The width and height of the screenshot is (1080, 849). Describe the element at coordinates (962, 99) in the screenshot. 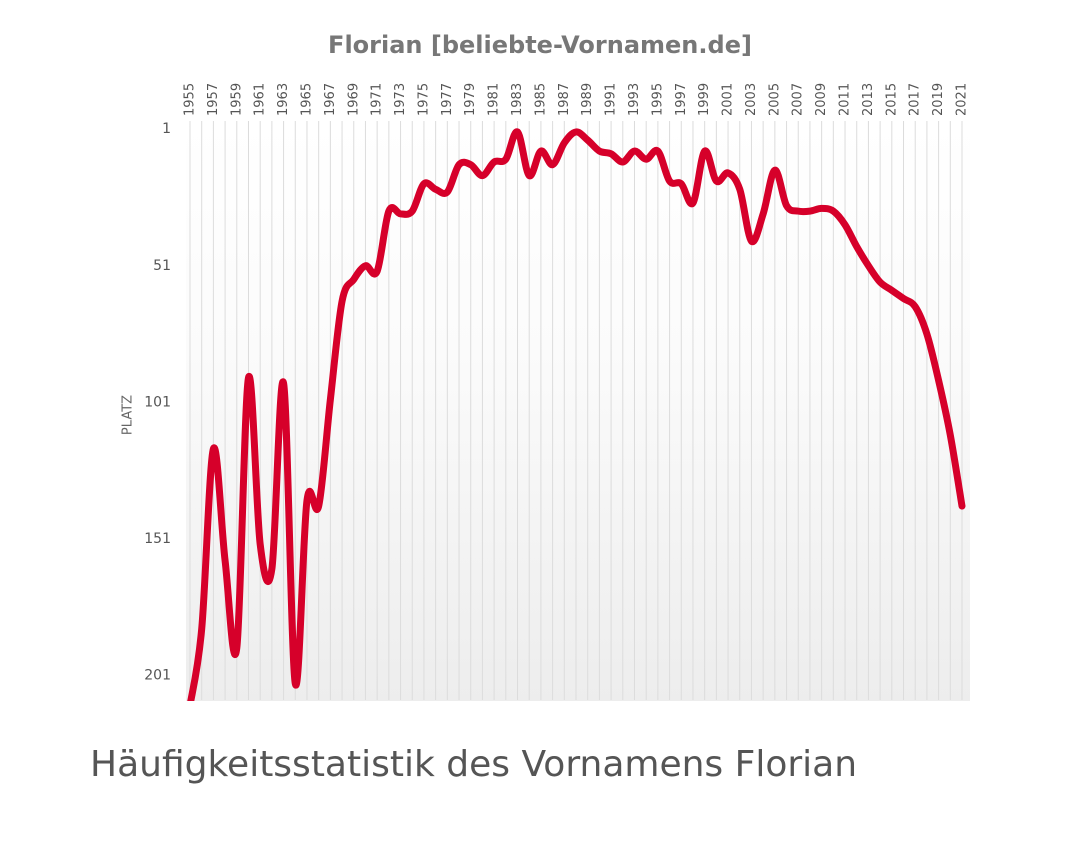

I see `x-tick-label: 2021` at that location.